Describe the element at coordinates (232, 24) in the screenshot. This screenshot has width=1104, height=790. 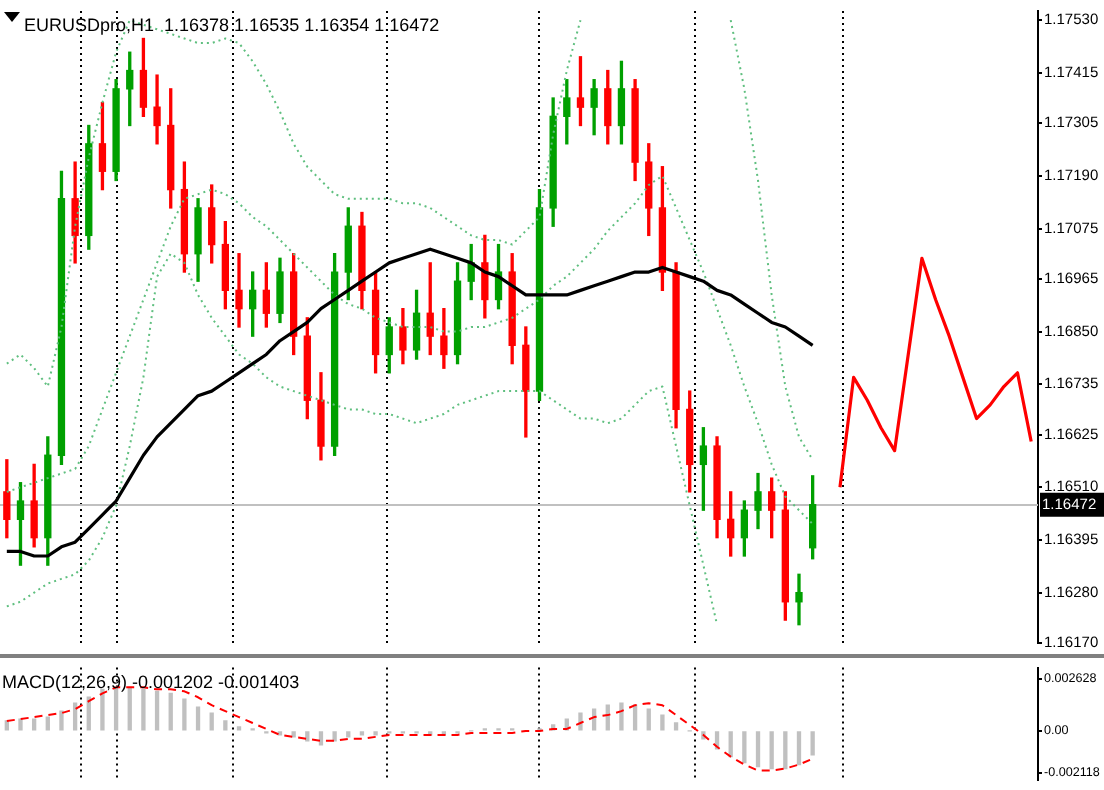
I see `chart-title: EURUSDpro,H1 1.16378 1.16535 1.16354 1.16472` at that location.